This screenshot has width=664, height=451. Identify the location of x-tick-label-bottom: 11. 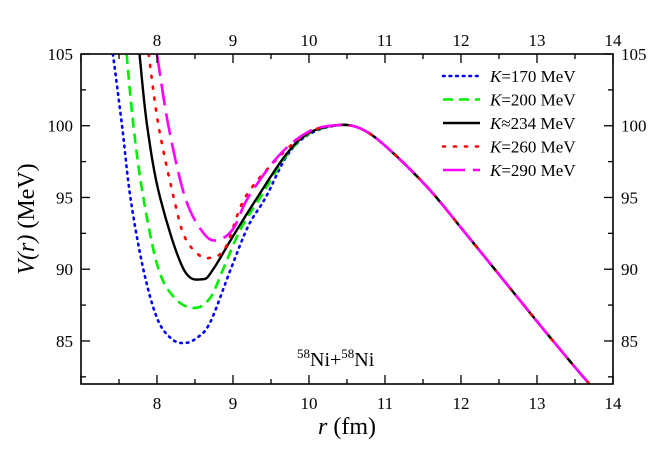
(385, 403).